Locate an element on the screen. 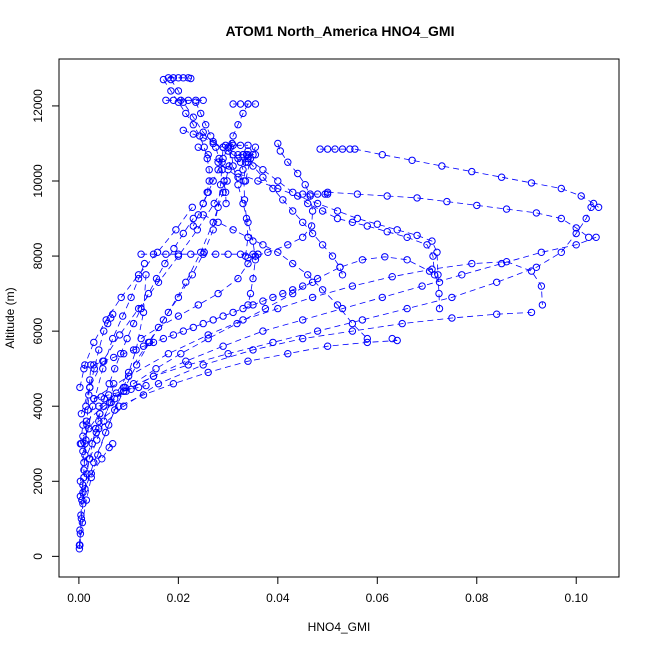 This screenshot has height=650, width=650. y-tick-label: 8000 is located at coordinates (38, 255).